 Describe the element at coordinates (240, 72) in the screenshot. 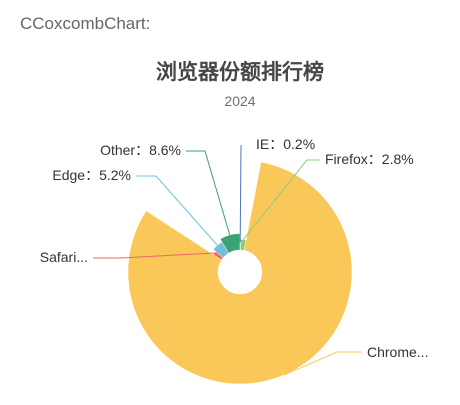

I see `chart-title: 浏览器份额排行榜` at that location.